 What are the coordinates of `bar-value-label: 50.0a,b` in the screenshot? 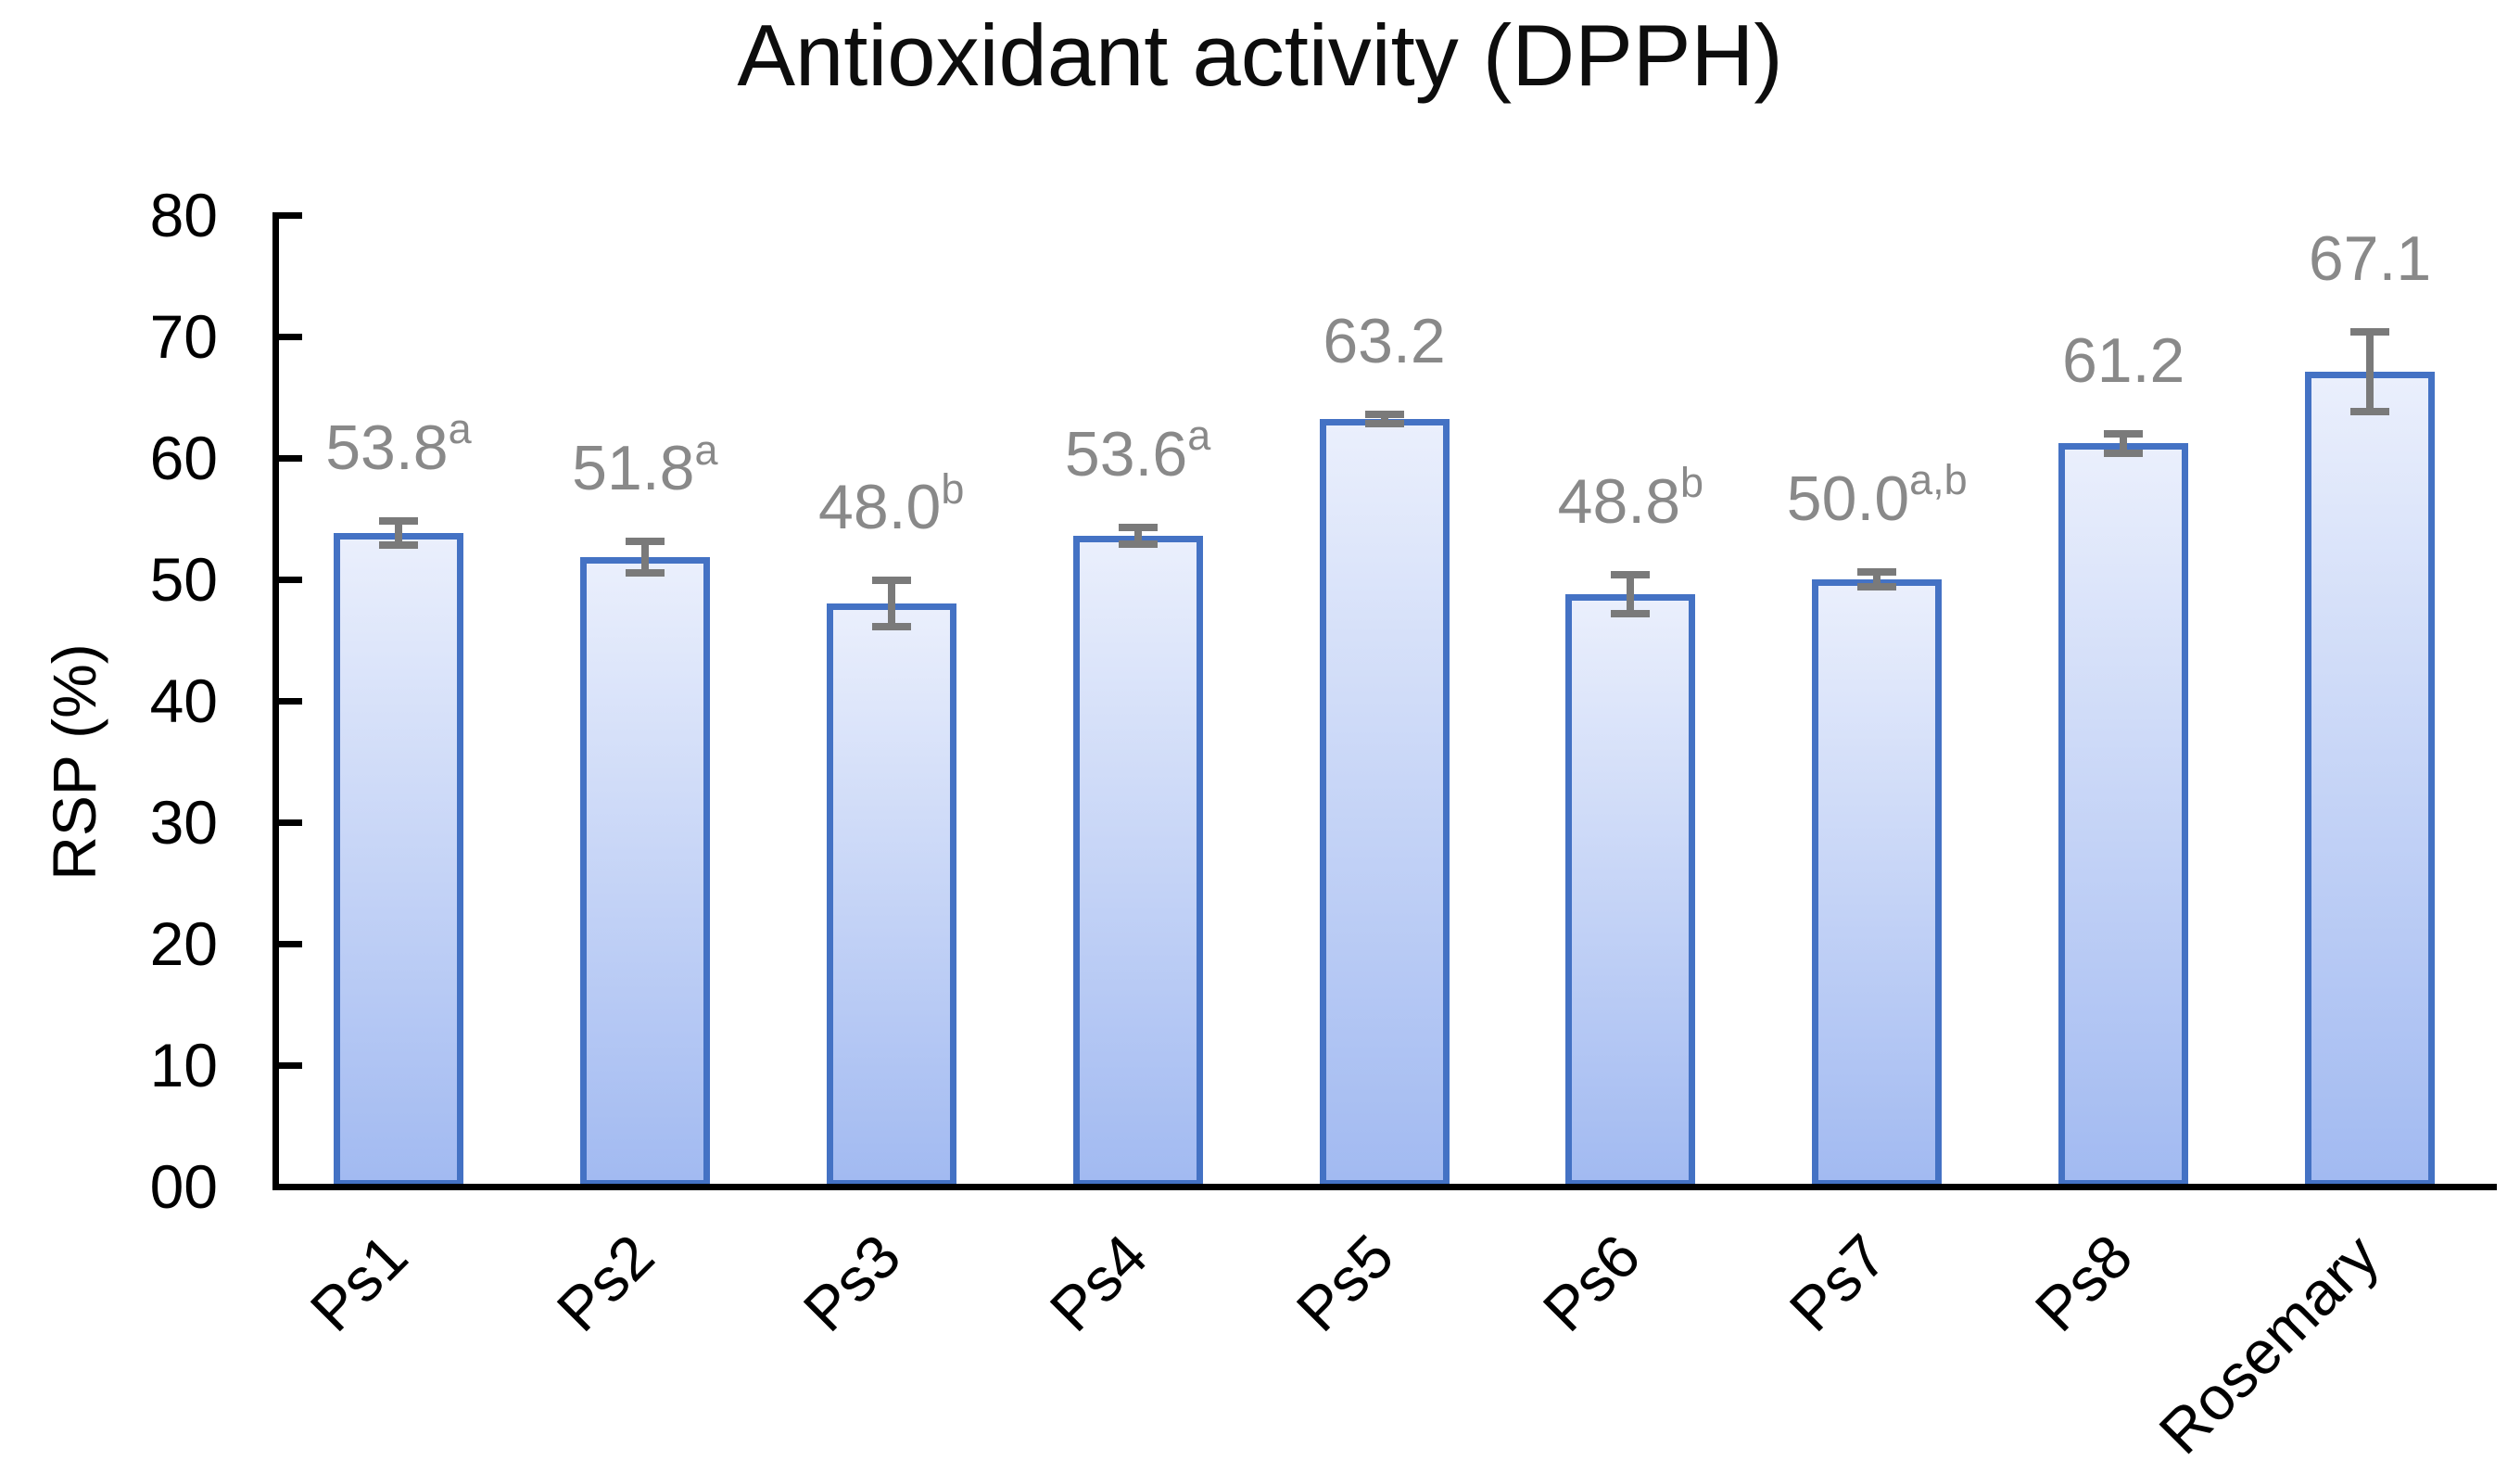 It's located at (1877, 496).